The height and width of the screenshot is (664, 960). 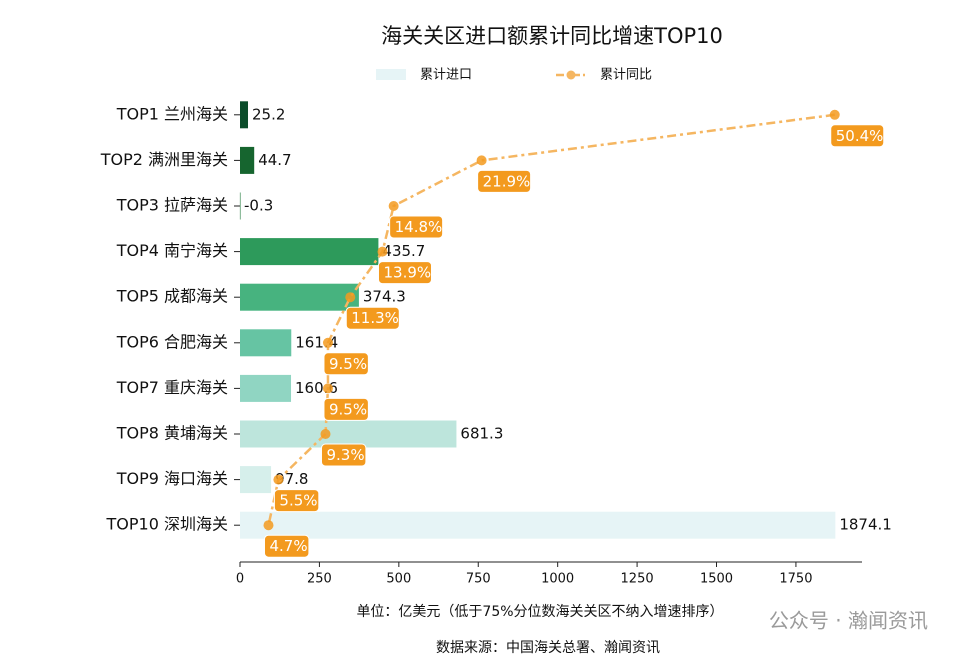 I want to click on bar-value-label: 374.3, so click(x=384, y=297).